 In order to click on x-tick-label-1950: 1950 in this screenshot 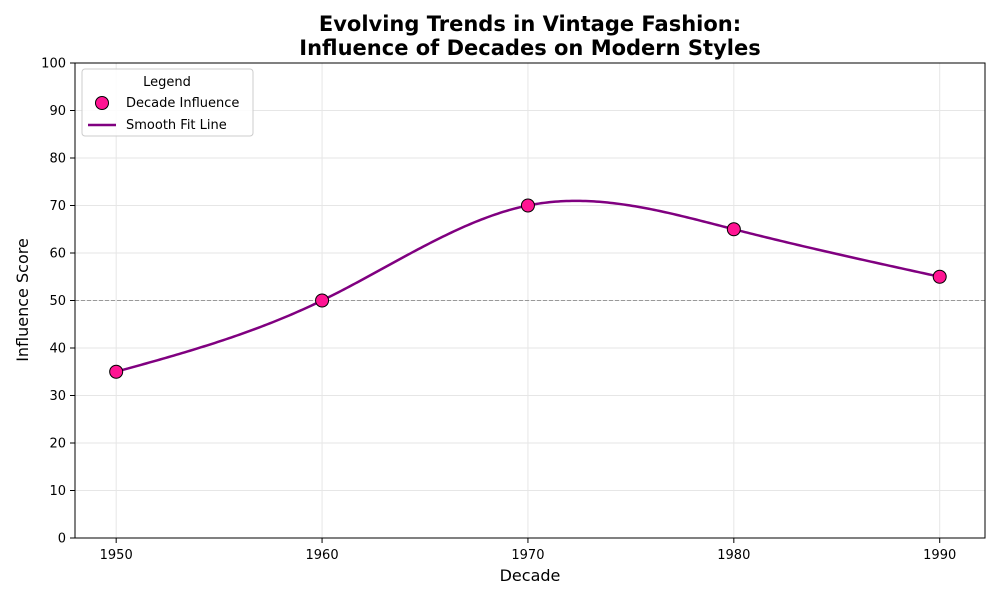, I will do `click(116, 555)`.